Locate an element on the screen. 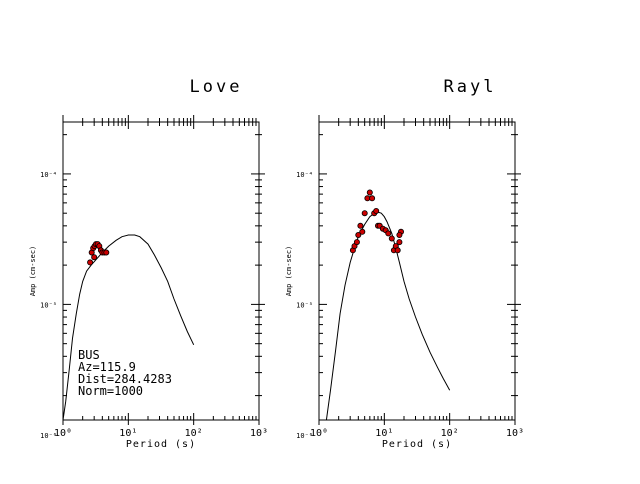 This screenshot has width=640, height=484. station-annotation: BUS is located at coordinates (89, 355).